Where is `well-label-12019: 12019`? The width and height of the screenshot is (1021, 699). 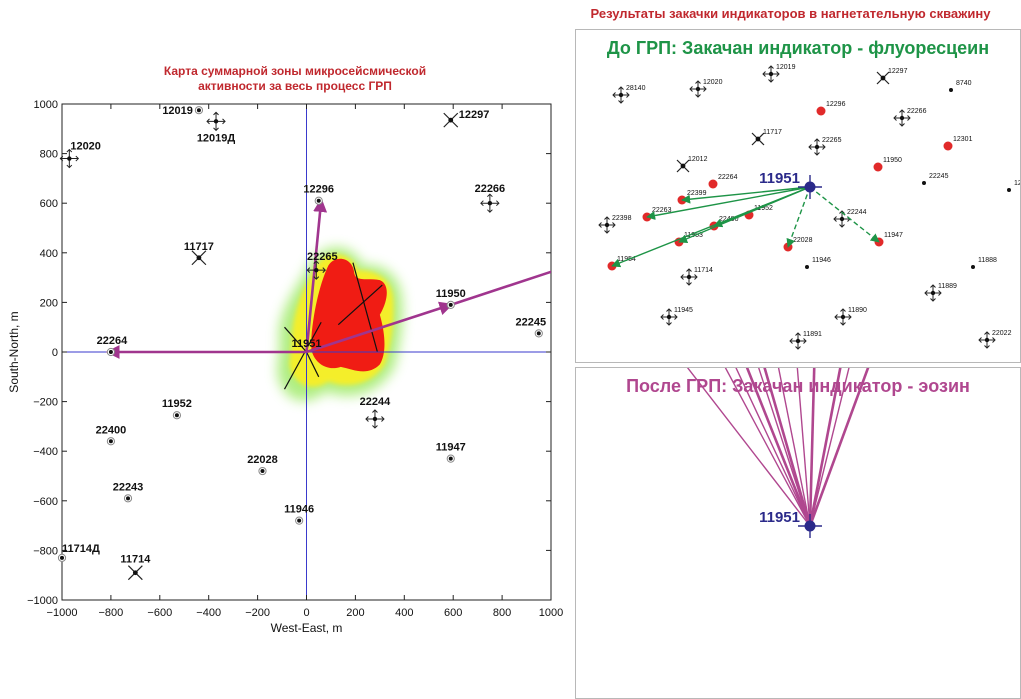 well-label-12019: 12019 is located at coordinates (177, 111).